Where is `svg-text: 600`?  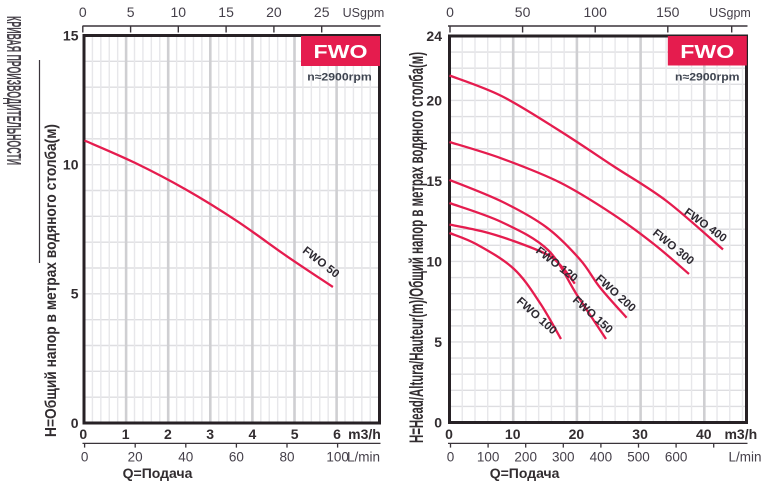 svg-text: 600 is located at coordinates (676, 456).